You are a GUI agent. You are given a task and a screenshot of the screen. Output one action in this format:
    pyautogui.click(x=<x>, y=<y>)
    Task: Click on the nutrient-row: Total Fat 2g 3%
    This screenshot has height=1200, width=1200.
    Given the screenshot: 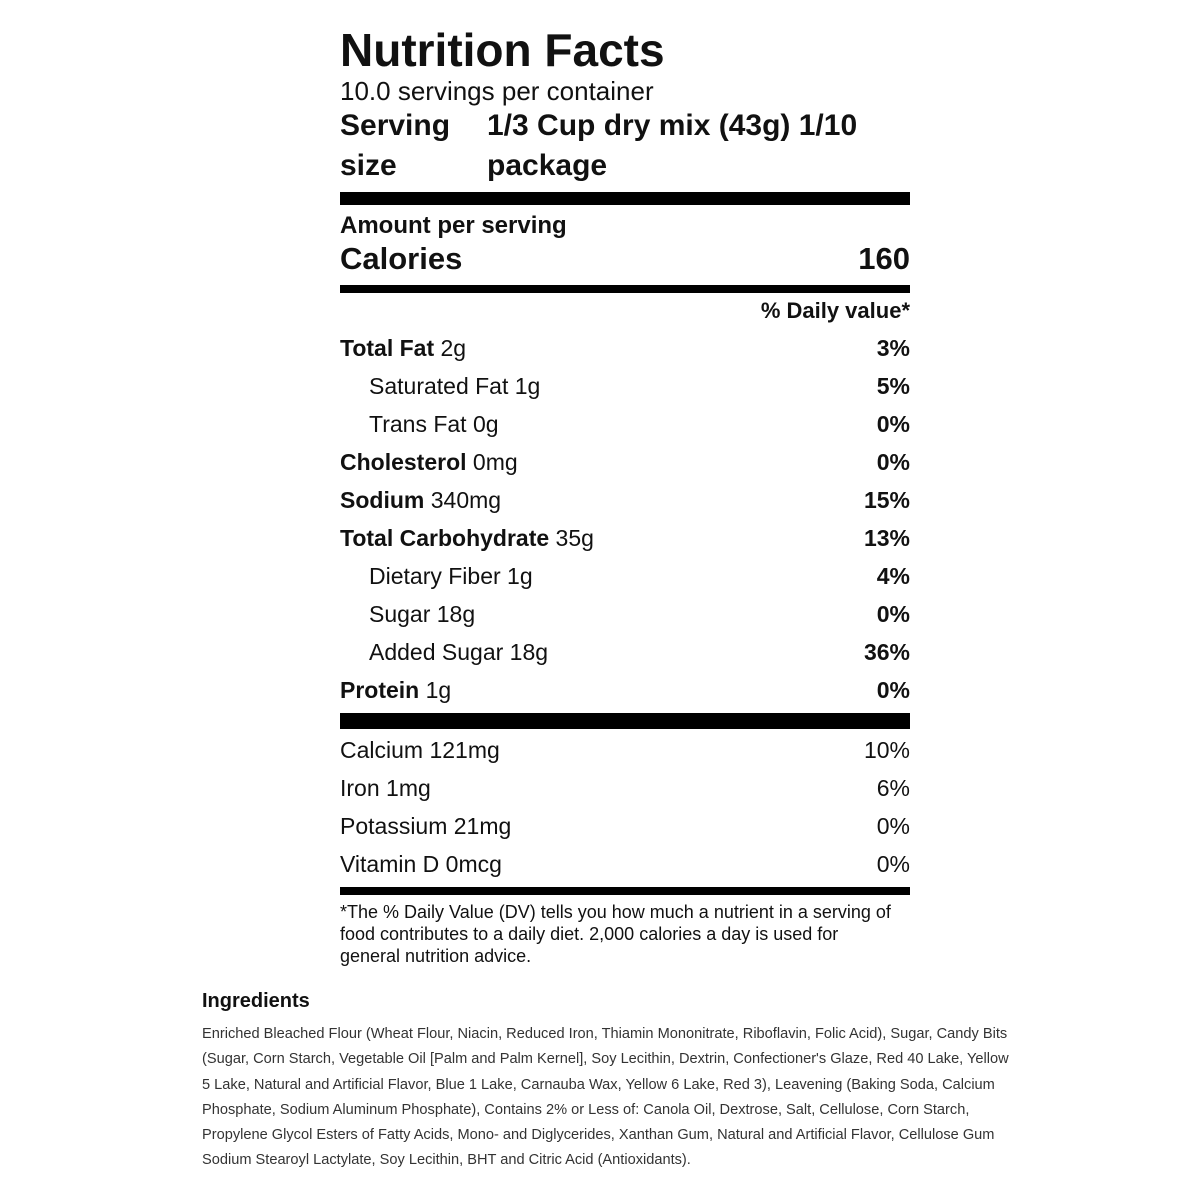 What is the action you would take?
    pyautogui.click(x=625, y=348)
    